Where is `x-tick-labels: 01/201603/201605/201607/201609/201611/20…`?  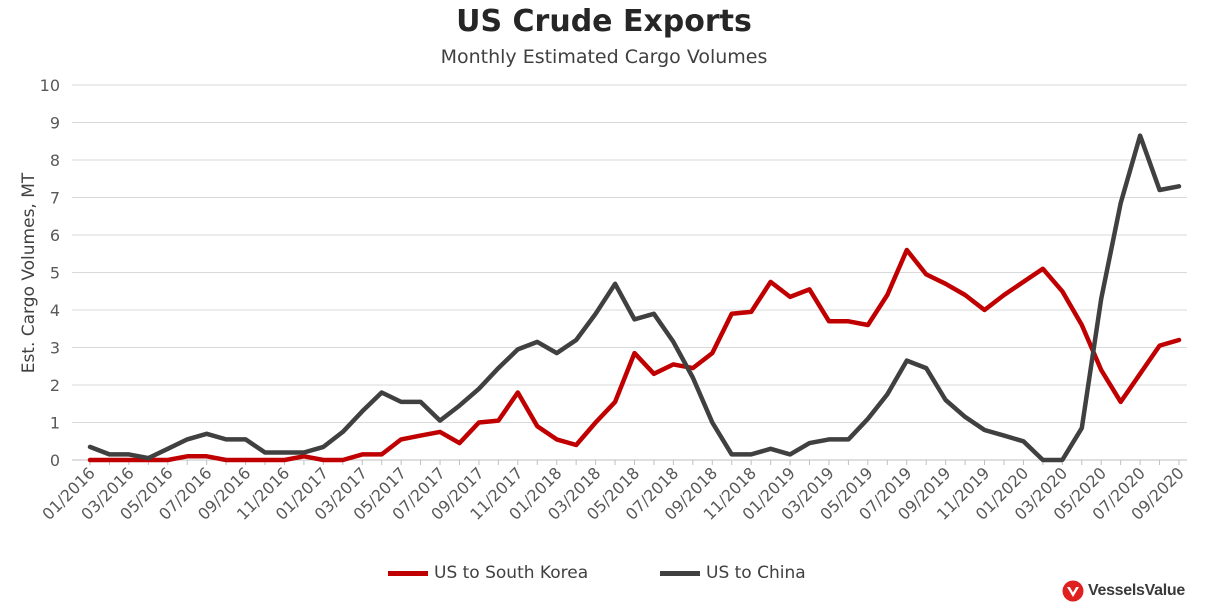 x-tick-labels: 01/201603/201605/201607/201609/201611/20… is located at coordinates (613, 492).